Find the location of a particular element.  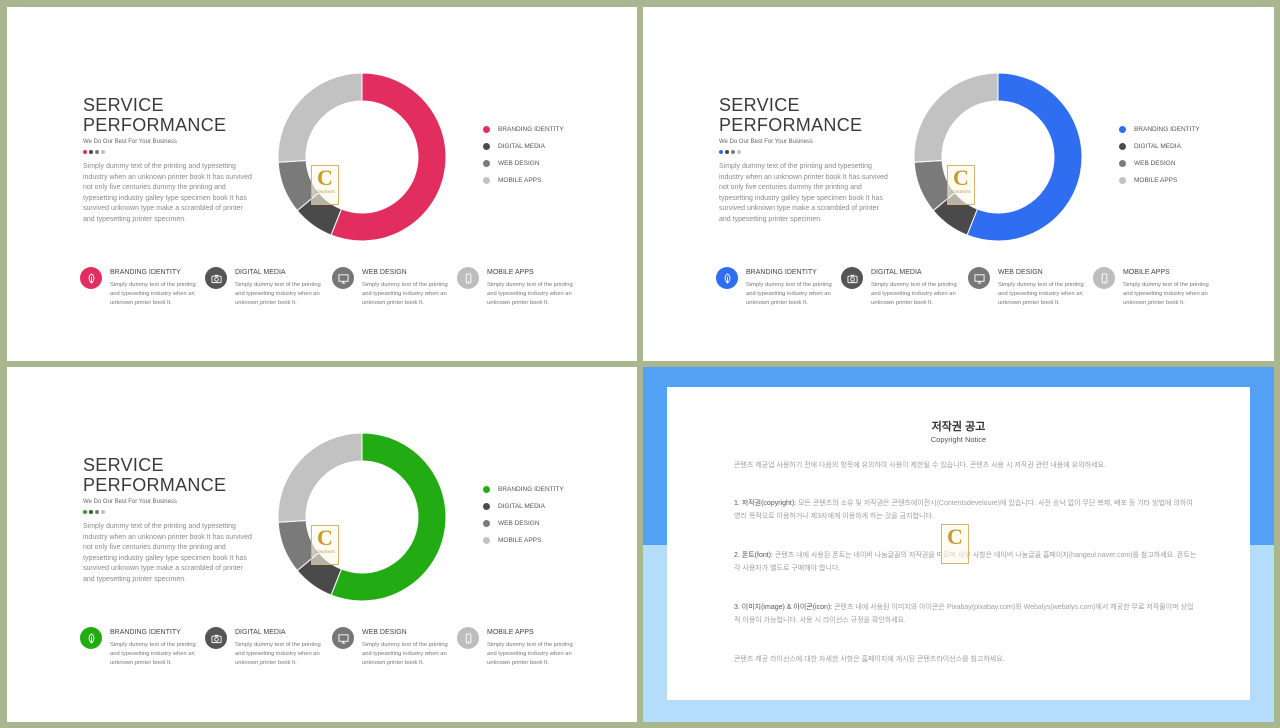

notice-copyright-heading: 1. 저작권(copyright): is located at coordinates (765, 503).